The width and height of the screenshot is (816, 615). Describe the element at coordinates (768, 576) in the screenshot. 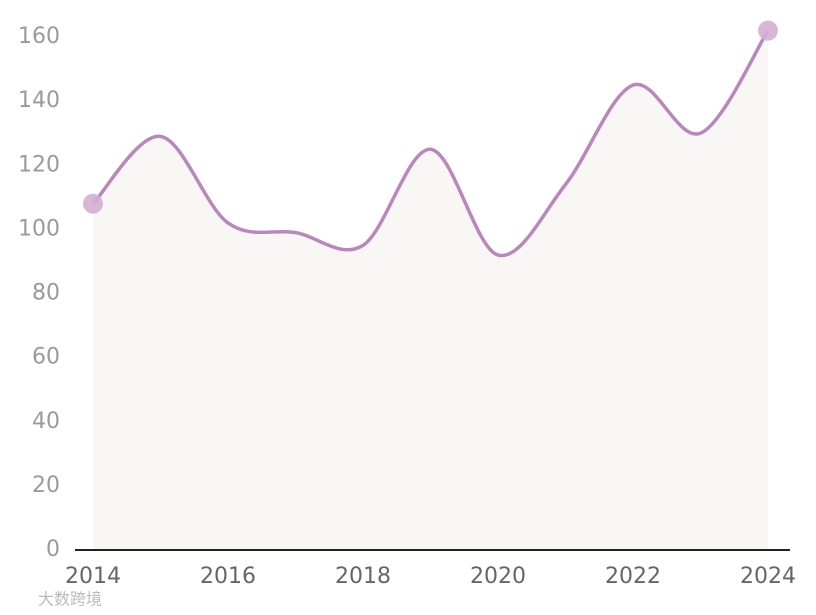

I see `x-tick-label: 2024` at that location.